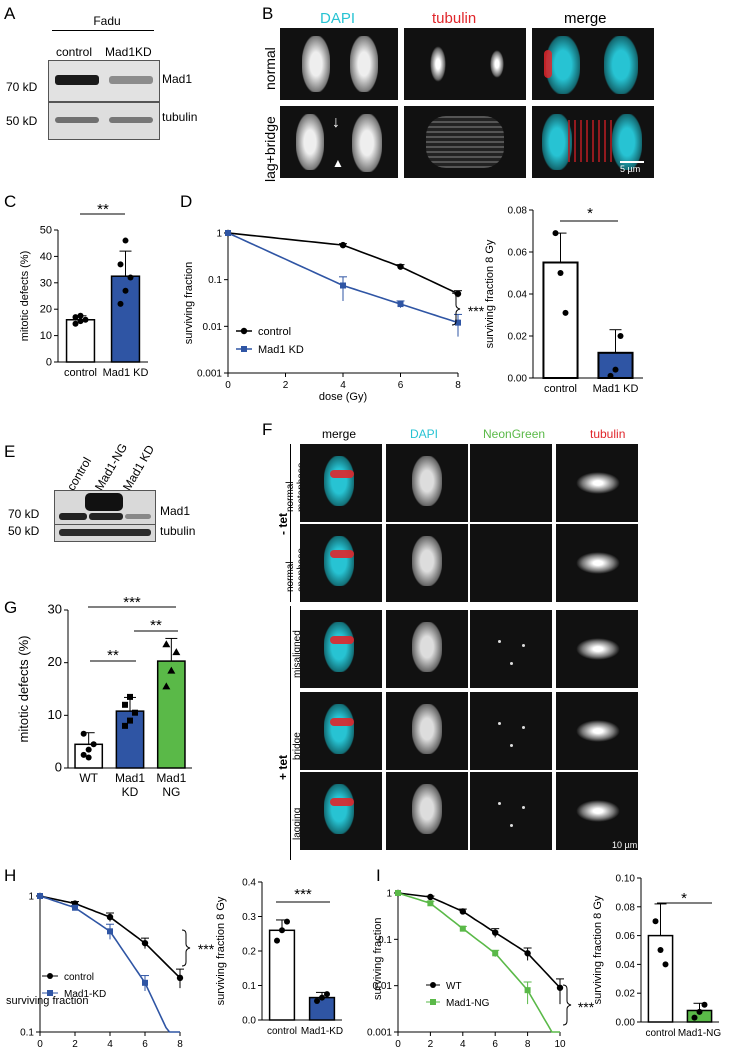  Describe the element at coordinates (113, 655) in the screenshot. I see `significance-label: **` at that location.